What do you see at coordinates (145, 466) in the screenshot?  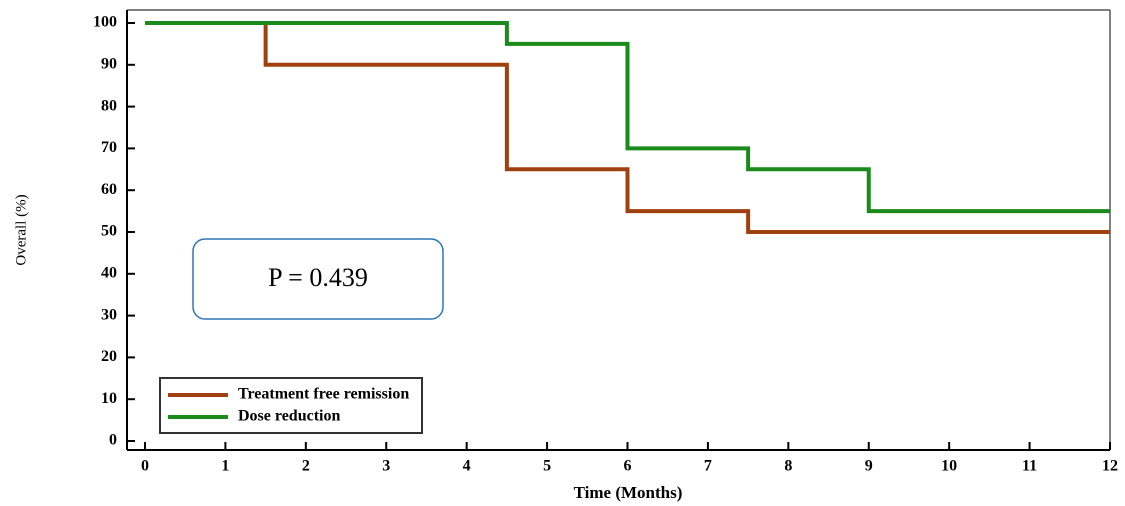 I see `x-tick-label: 0` at bounding box center [145, 466].